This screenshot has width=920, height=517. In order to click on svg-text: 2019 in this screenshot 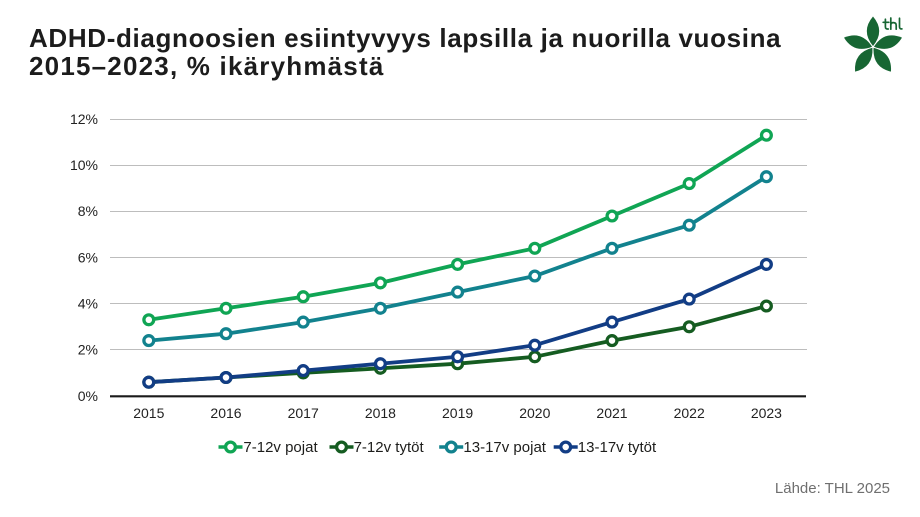, I will do `click(457, 413)`.